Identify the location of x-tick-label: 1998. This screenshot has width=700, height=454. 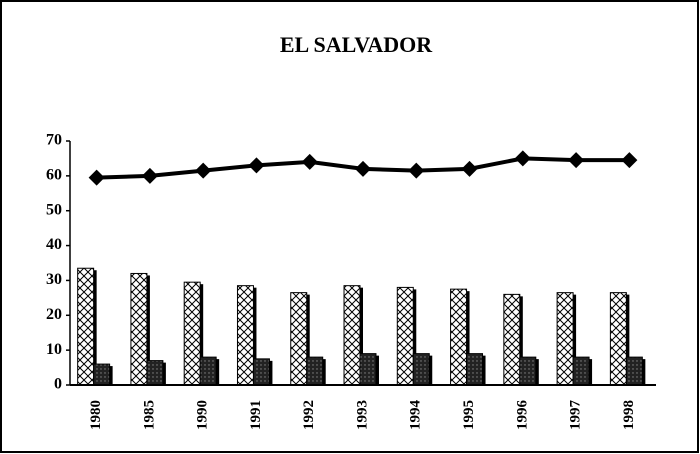
(629, 415).